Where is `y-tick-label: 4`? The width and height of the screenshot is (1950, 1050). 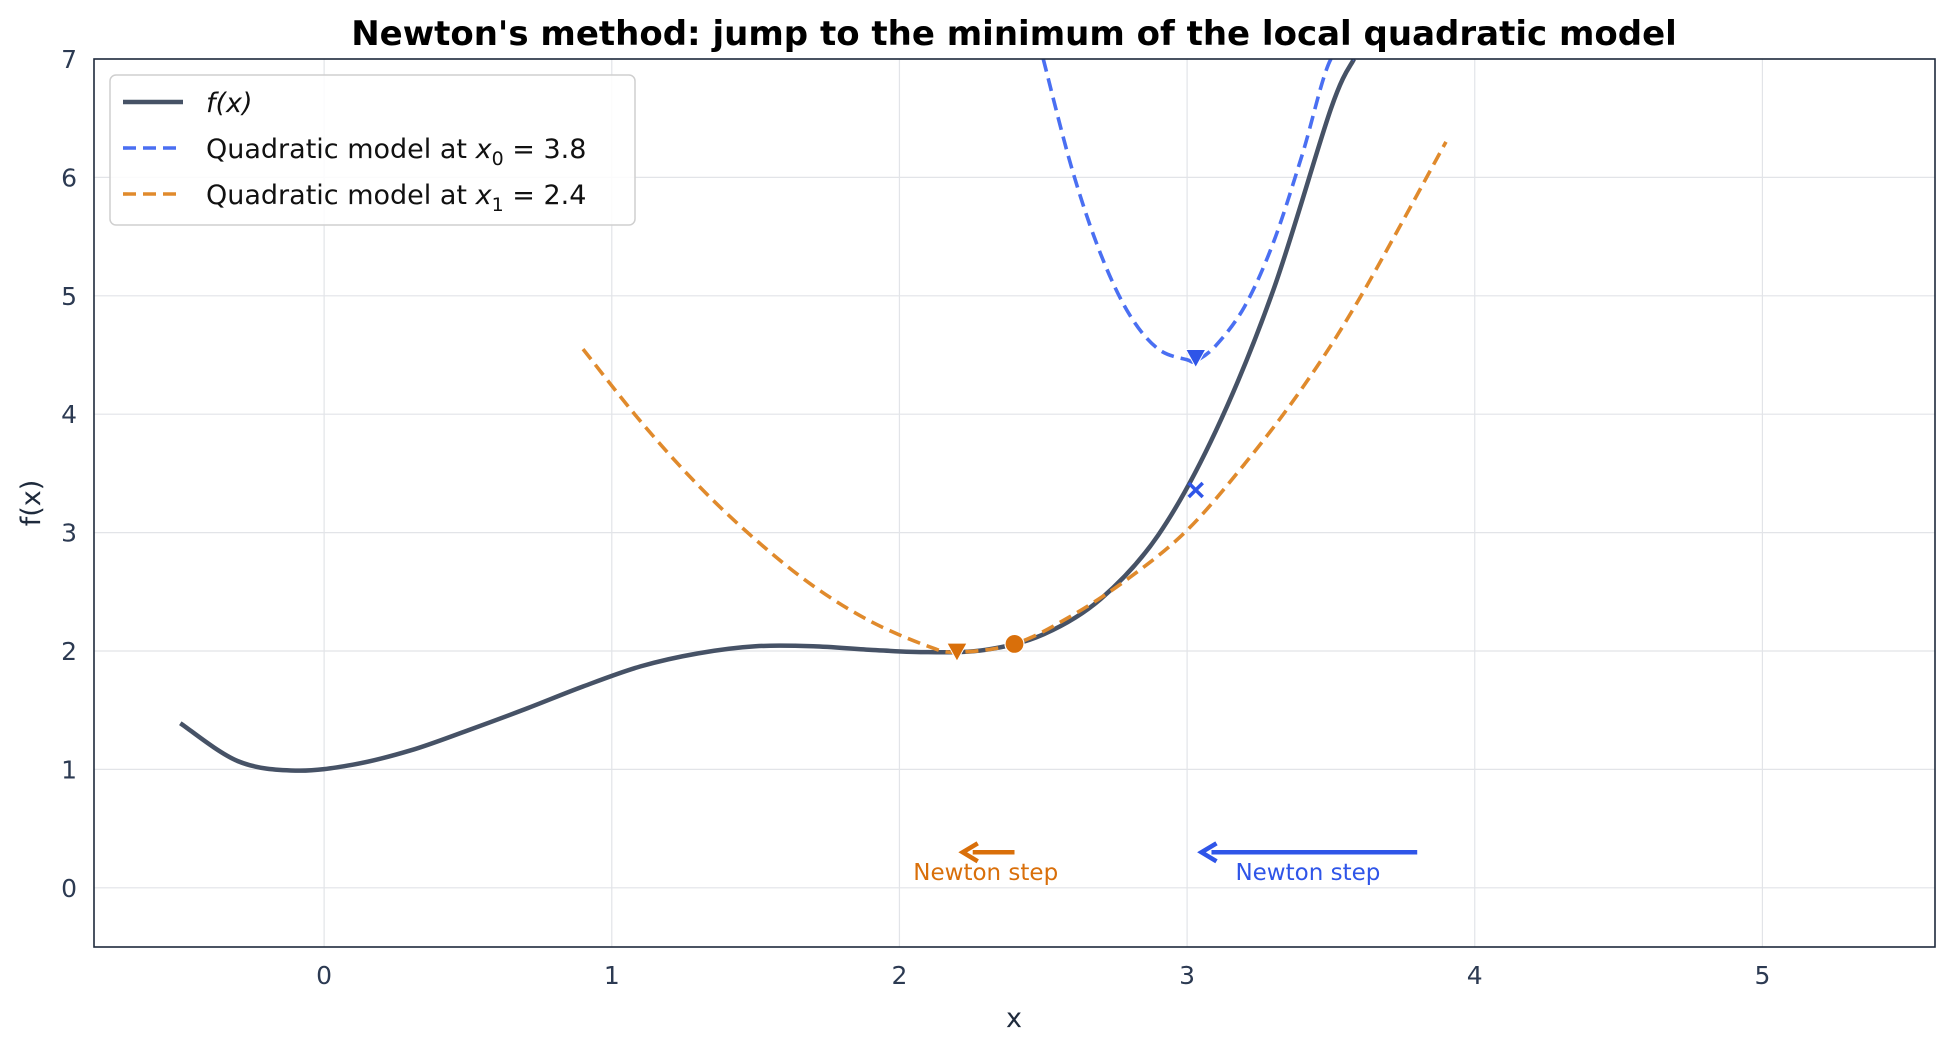 y-tick-label: 4 is located at coordinates (69, 414).